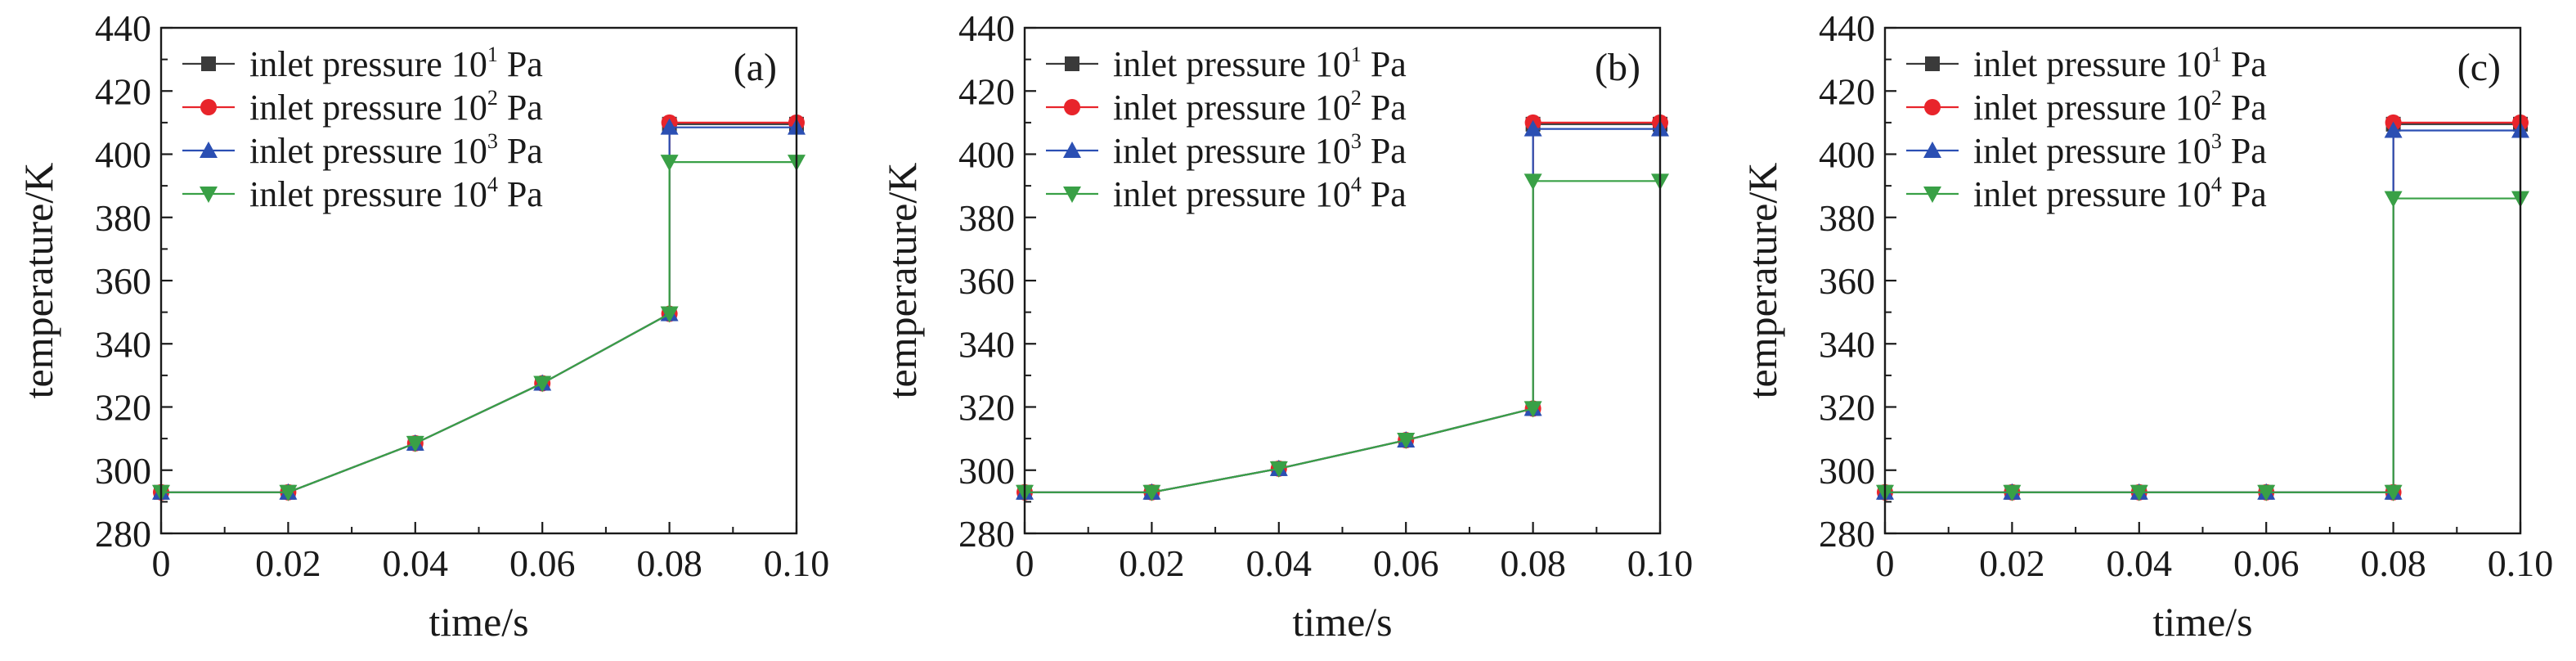  What do you see at coordinates (479, 328) in the screenshot?
I see `series-group` at bounding box center [479, 328].